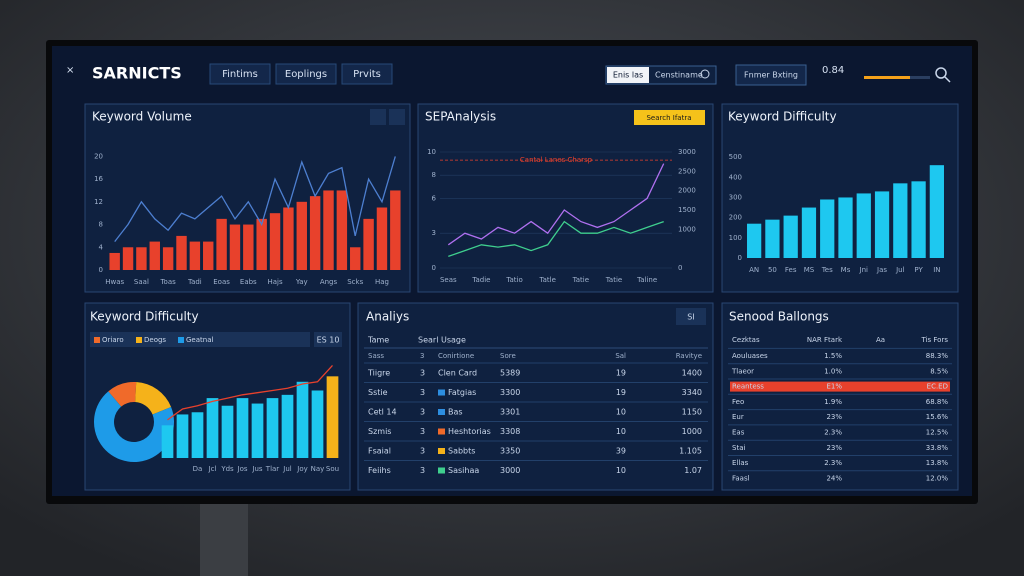 The height and width of the screenshot is (576, 1024). Describe the element at coordinates (668, 118) in the screenshot. I see `badge-label: Search Ifatra` at that location.